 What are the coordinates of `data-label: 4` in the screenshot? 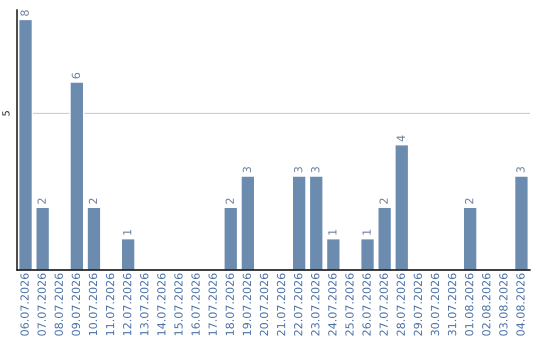 It's located at (400, 138).